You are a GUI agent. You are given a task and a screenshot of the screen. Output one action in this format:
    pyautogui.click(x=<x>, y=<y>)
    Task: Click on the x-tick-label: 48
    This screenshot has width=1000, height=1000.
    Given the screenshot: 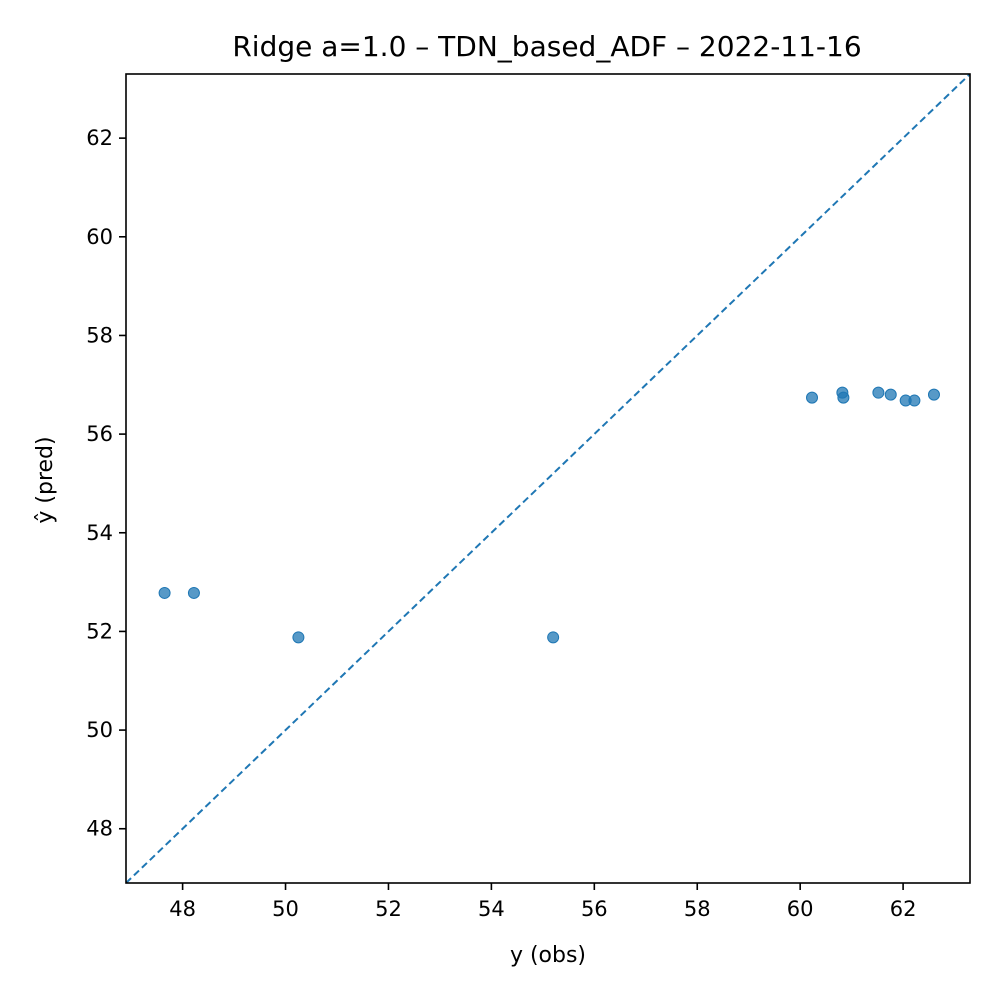 What is the action you would take?
    pyautogui.click(x=182, y=909)
    